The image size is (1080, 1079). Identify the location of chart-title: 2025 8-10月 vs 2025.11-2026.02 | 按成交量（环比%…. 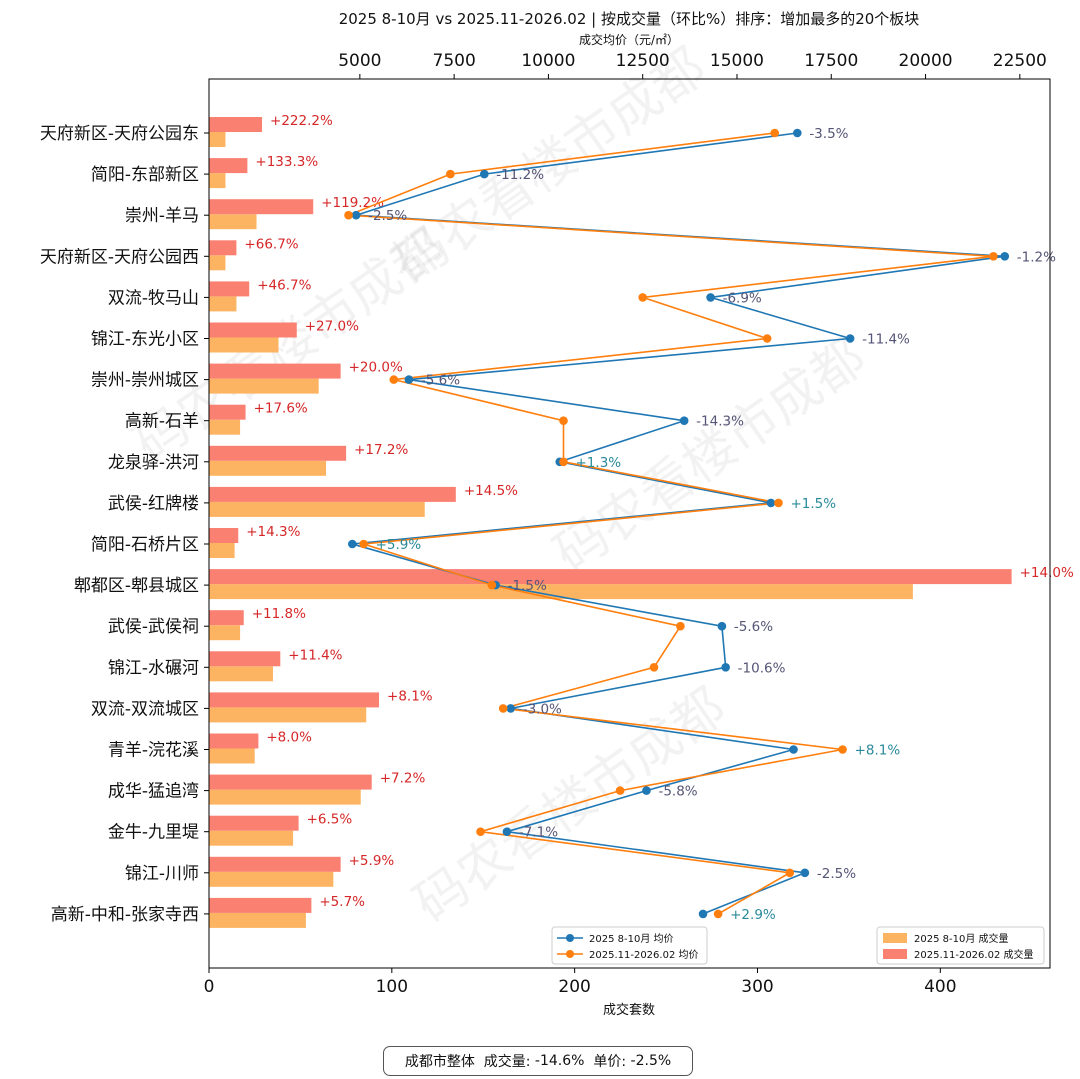
(629, 19).